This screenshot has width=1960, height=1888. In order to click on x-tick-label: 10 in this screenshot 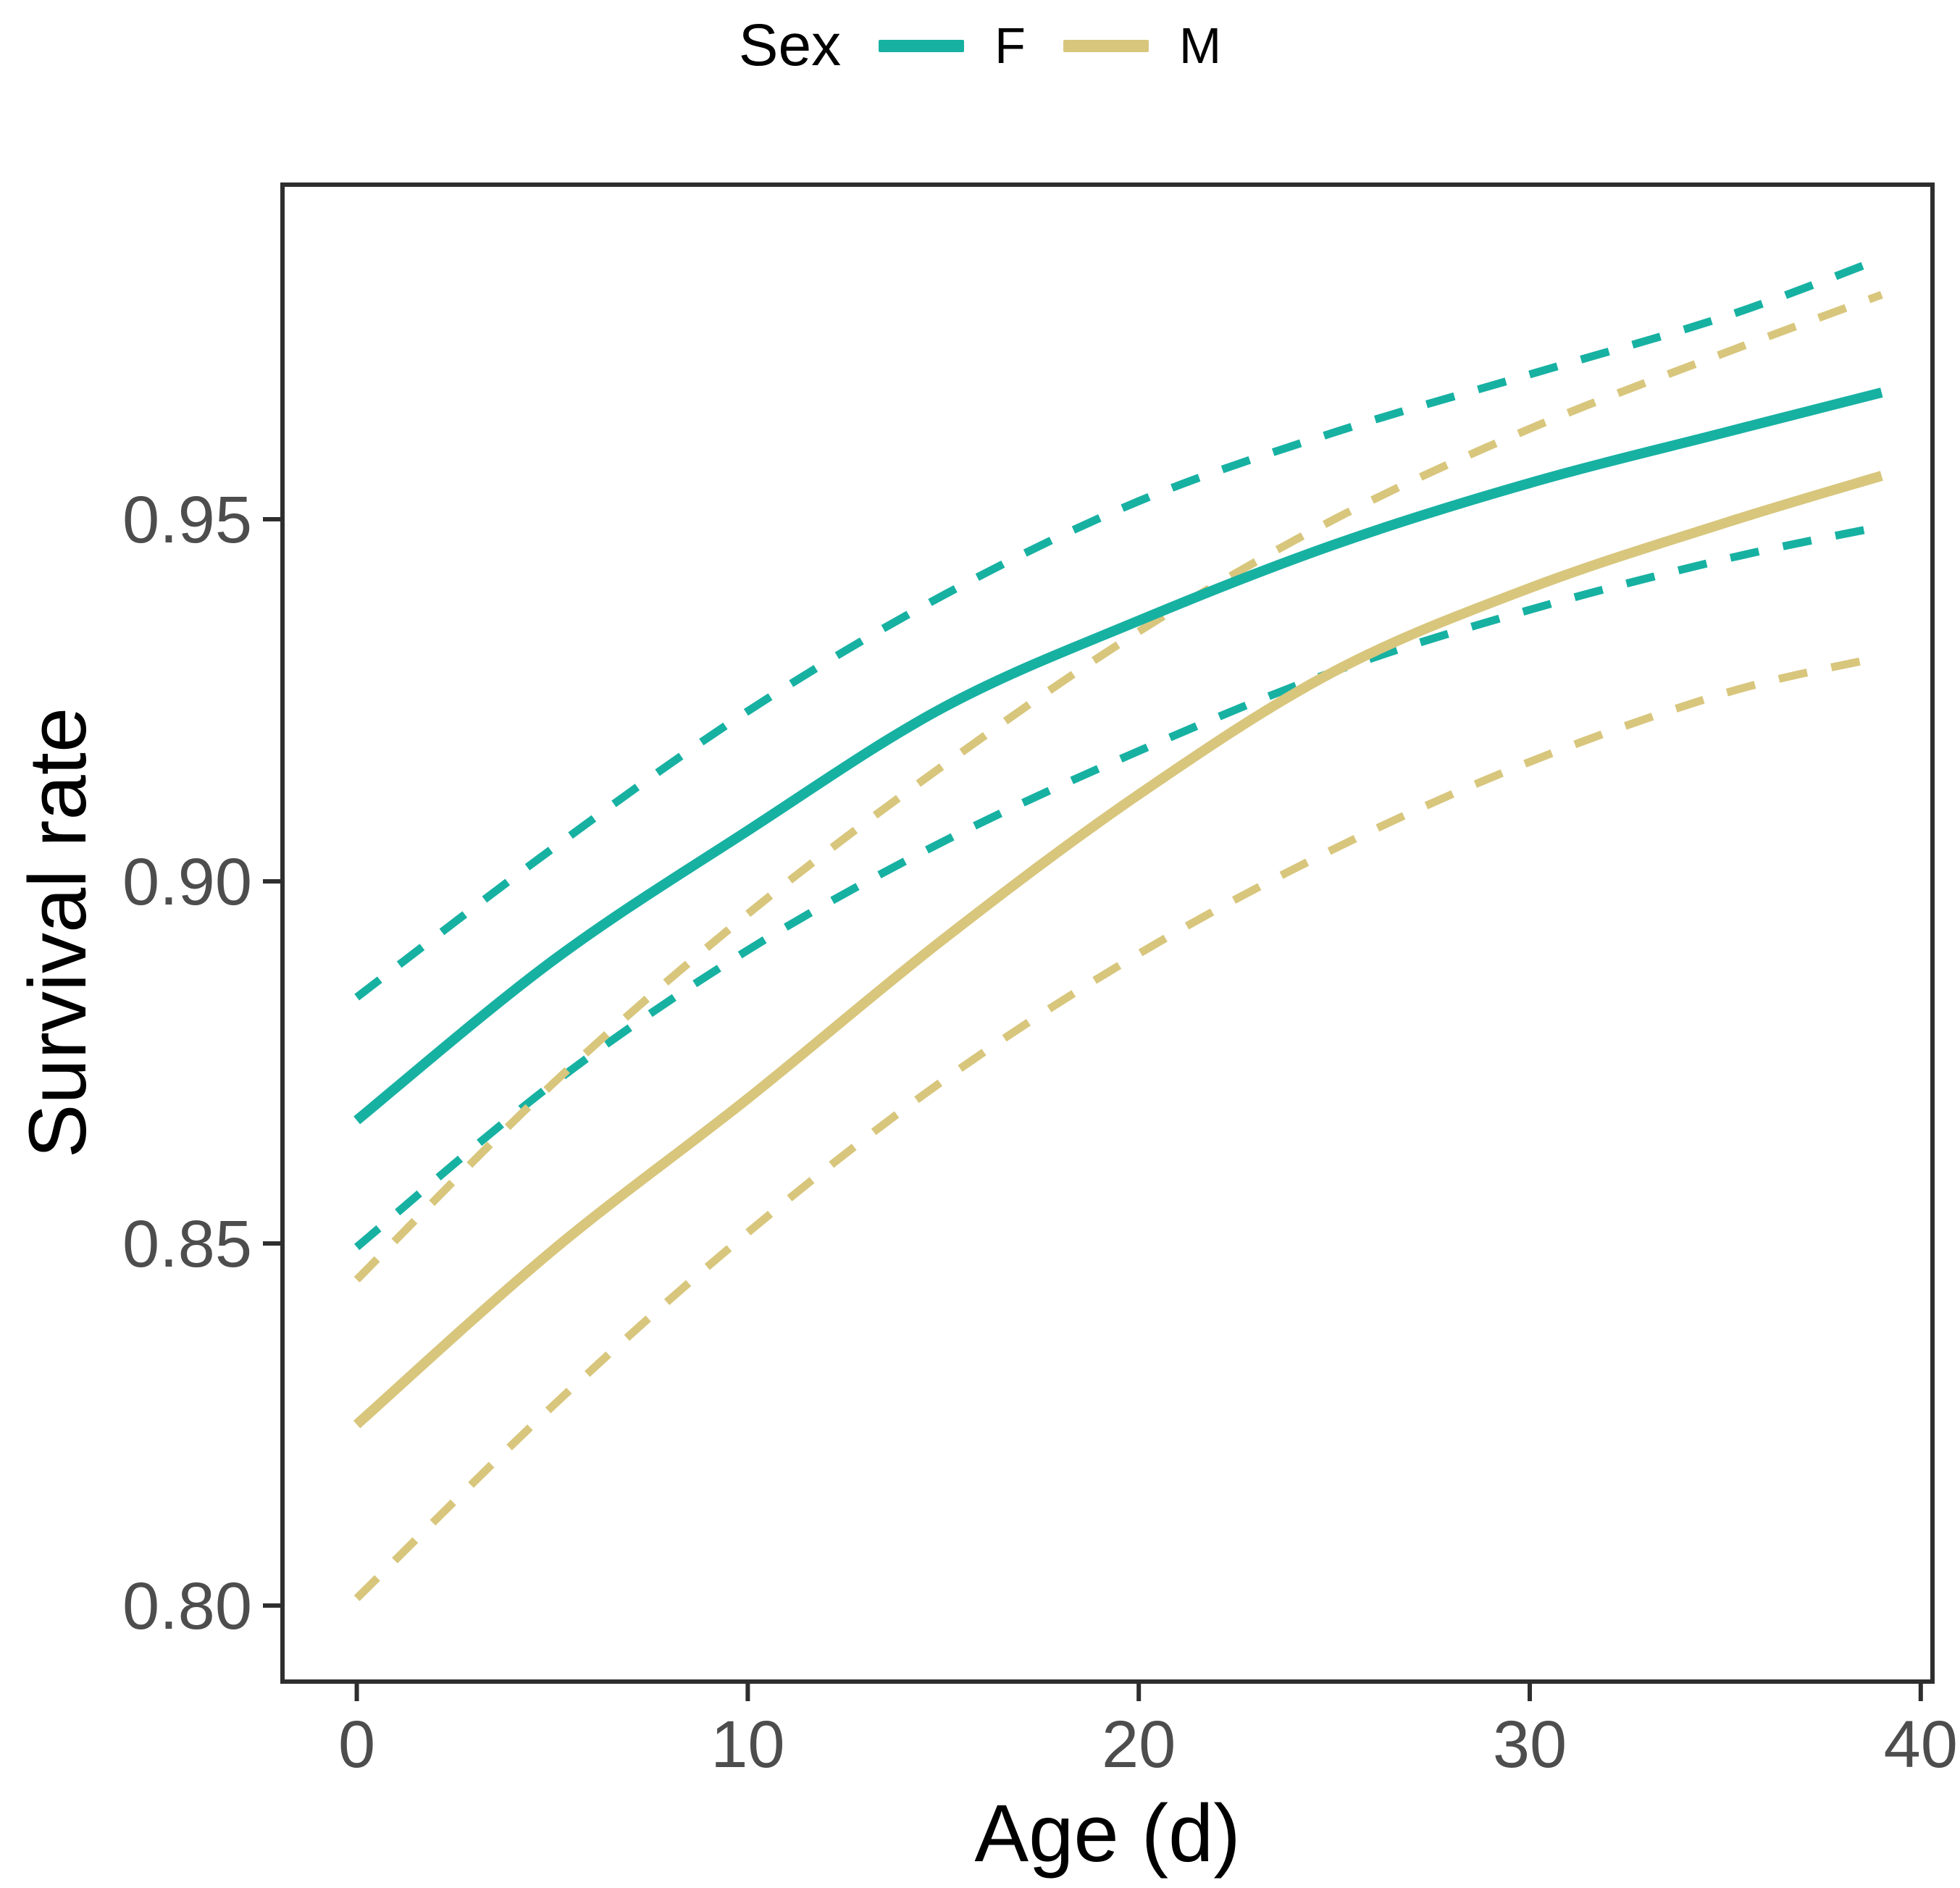, I will do `click(748, 1745)`.